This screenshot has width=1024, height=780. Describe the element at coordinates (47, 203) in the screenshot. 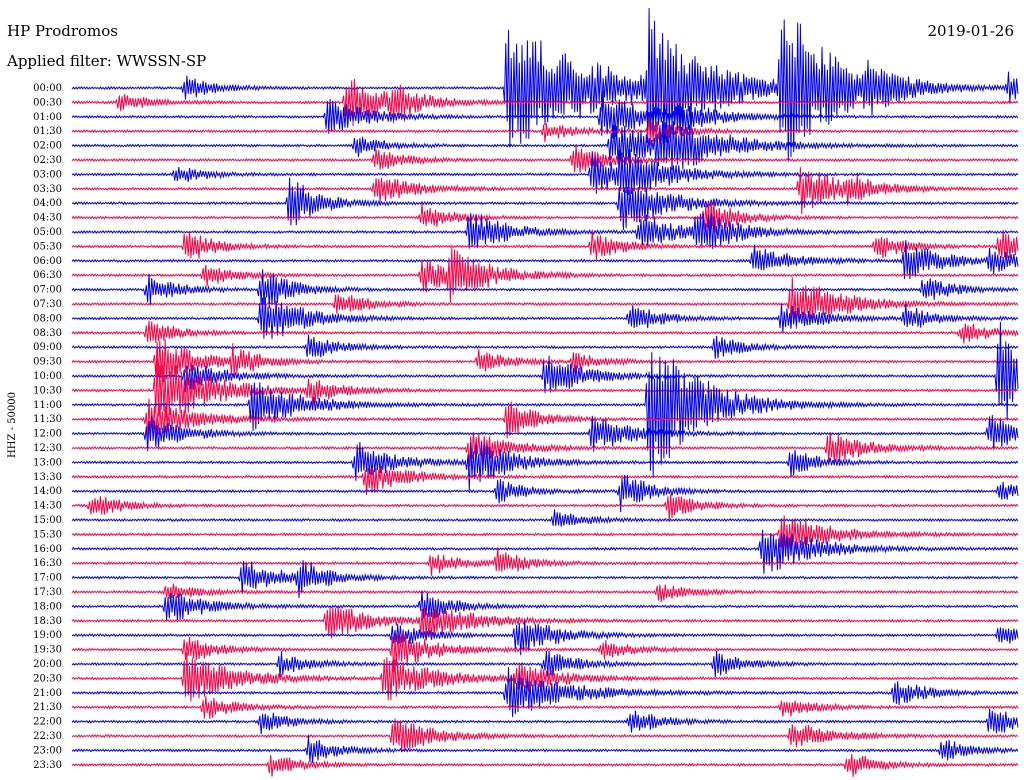

I see `time-tick-label: 04:00` at that location.